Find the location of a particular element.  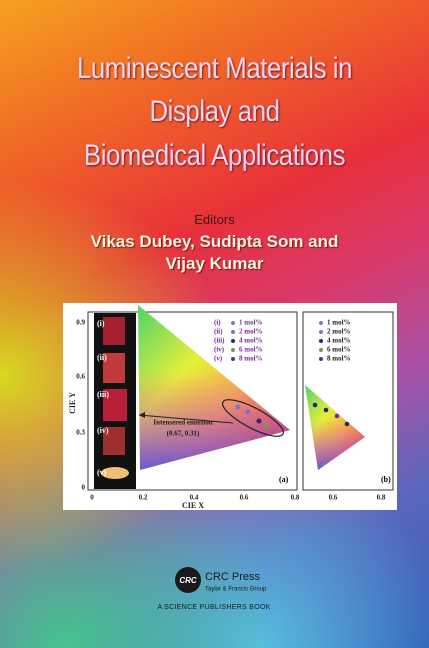

publisher-name: CRC Press is located at coordinates (233, 577).